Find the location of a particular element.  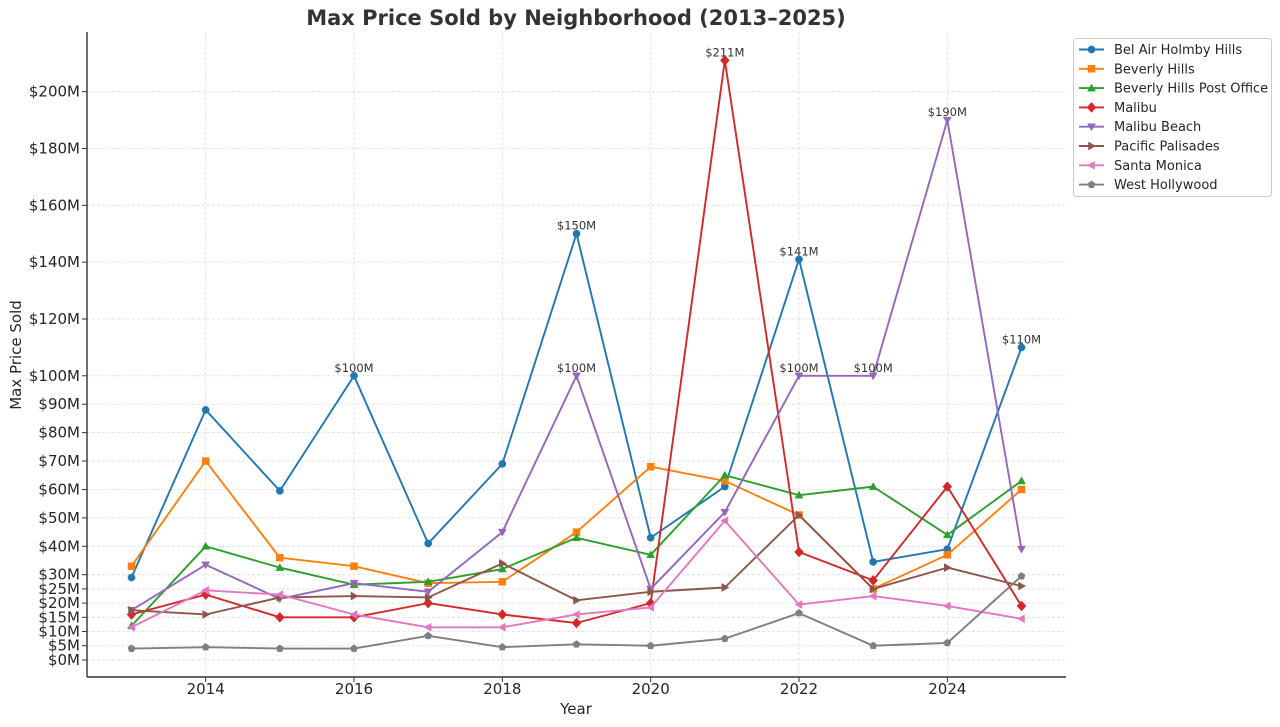

x-tick-label: 2024 is located at coordinates (947, 689).